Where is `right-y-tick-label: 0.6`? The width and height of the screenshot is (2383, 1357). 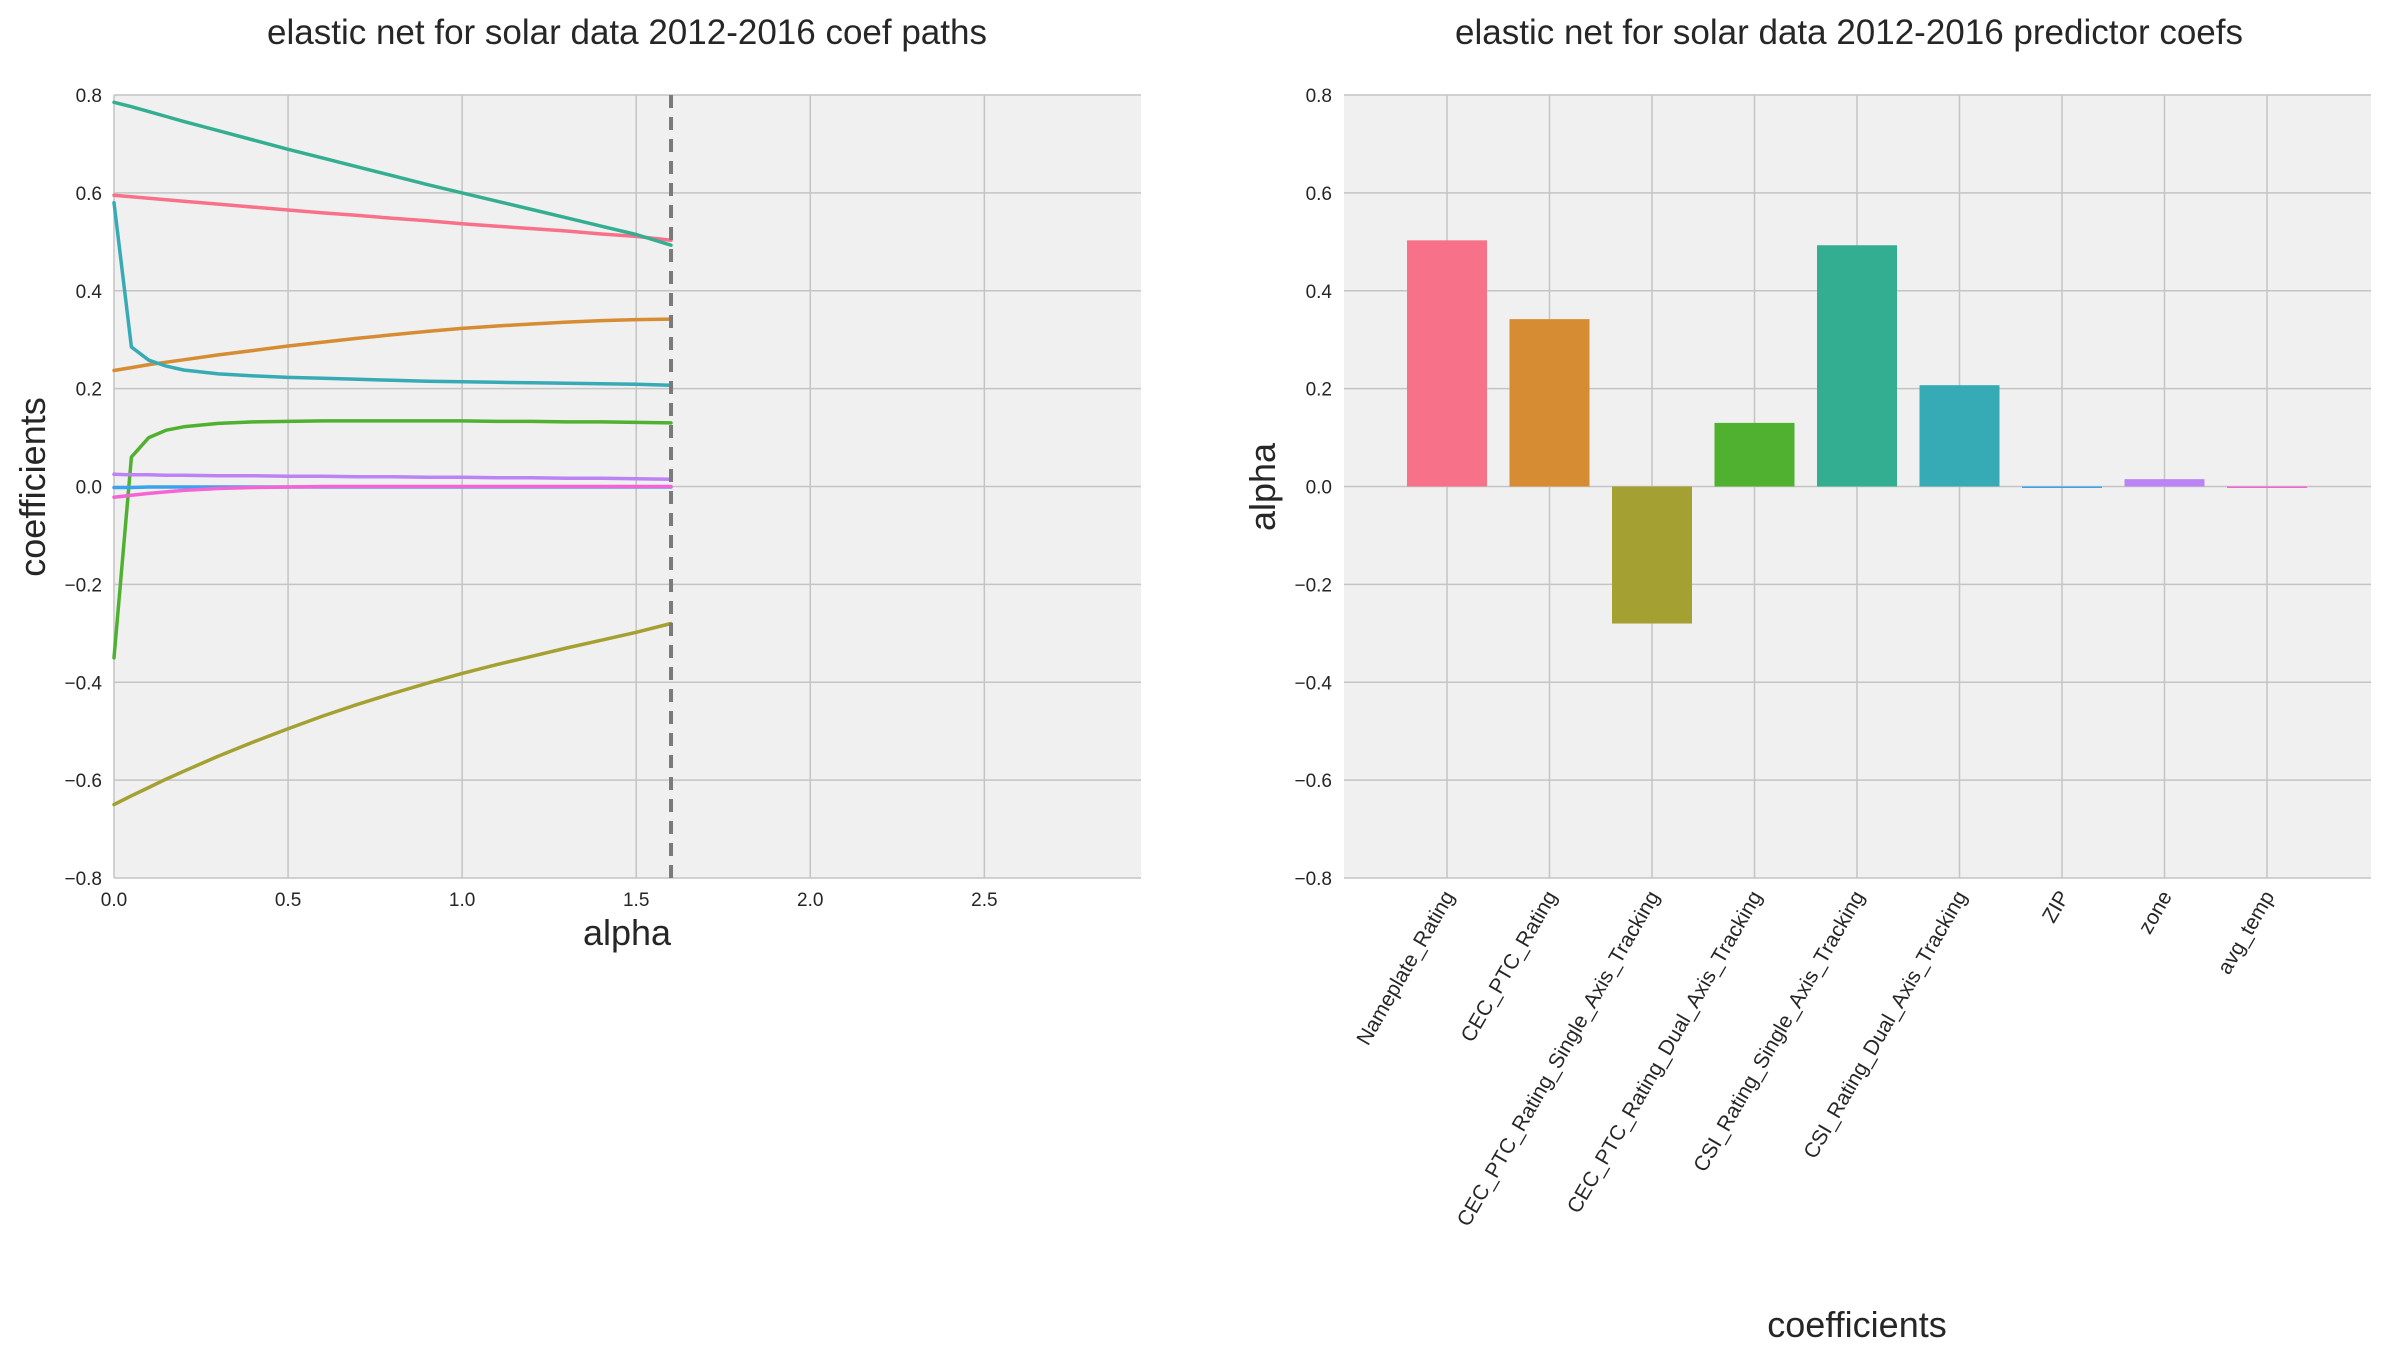
right-y-tick-label: 0.6 is located at coordinates (1319, 194).